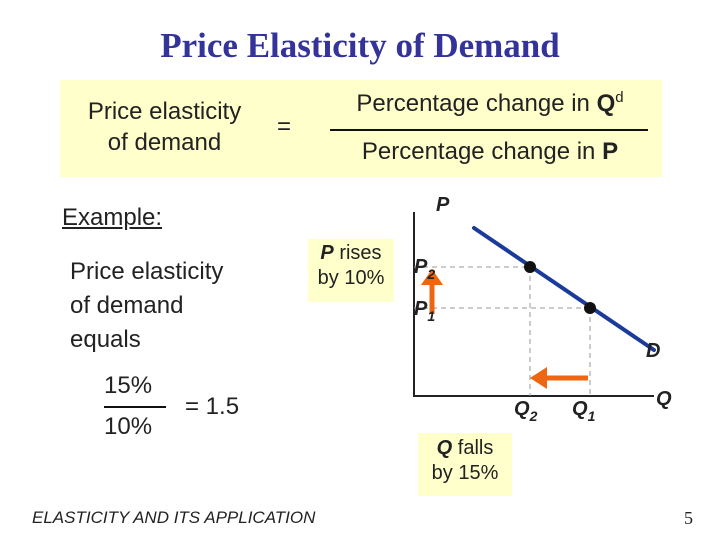 Image resolution: width=720 pixels, height=540 pixels. I want to click on formula-numerator: Percentage change in Qd, so click(490, 103).